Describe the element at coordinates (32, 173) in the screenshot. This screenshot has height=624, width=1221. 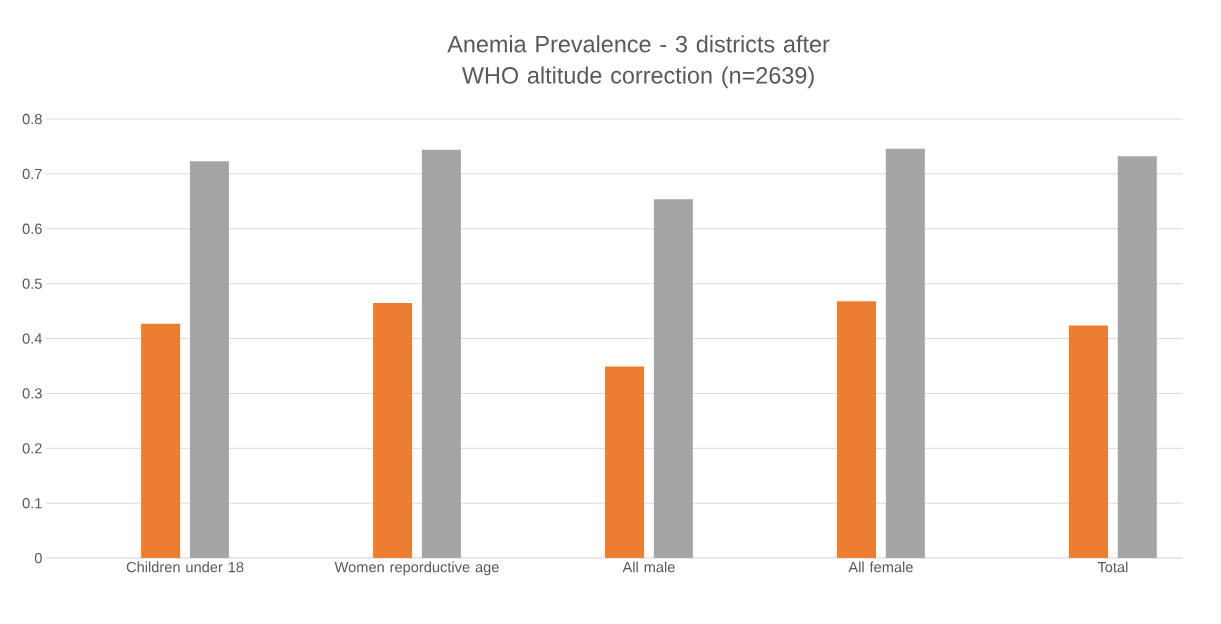
I see `y-tick-label: 0.7` at that location.